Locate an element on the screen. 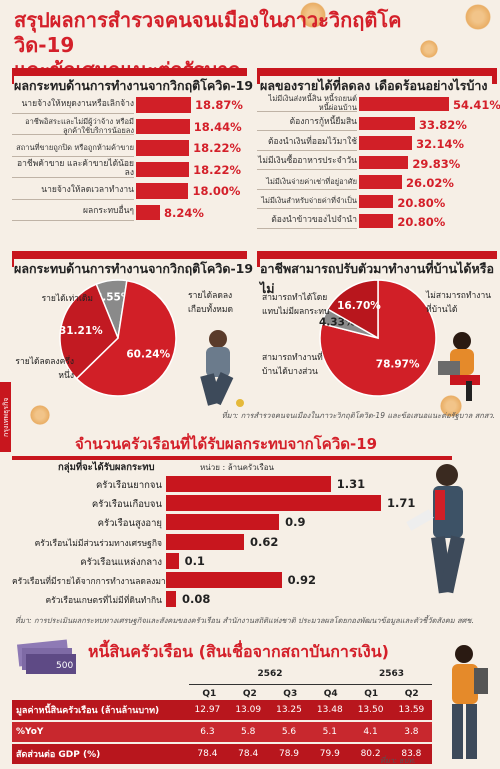  table-cell: 5.8 is located at coordinates (248, 732).